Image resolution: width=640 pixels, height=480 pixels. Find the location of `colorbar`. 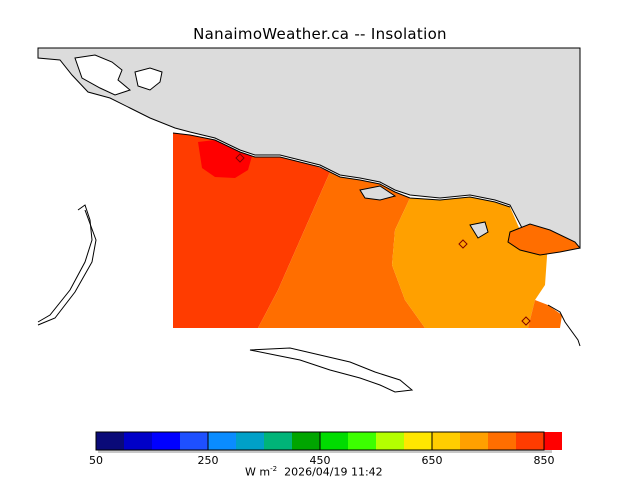

colorbar is located at coordinates (328, 442).